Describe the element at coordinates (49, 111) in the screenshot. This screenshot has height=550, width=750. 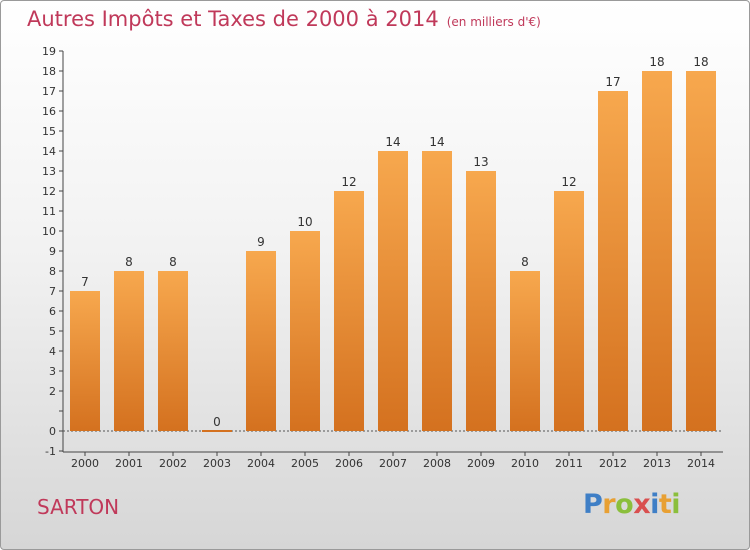
I see `y-tick-label: 16` at that location.